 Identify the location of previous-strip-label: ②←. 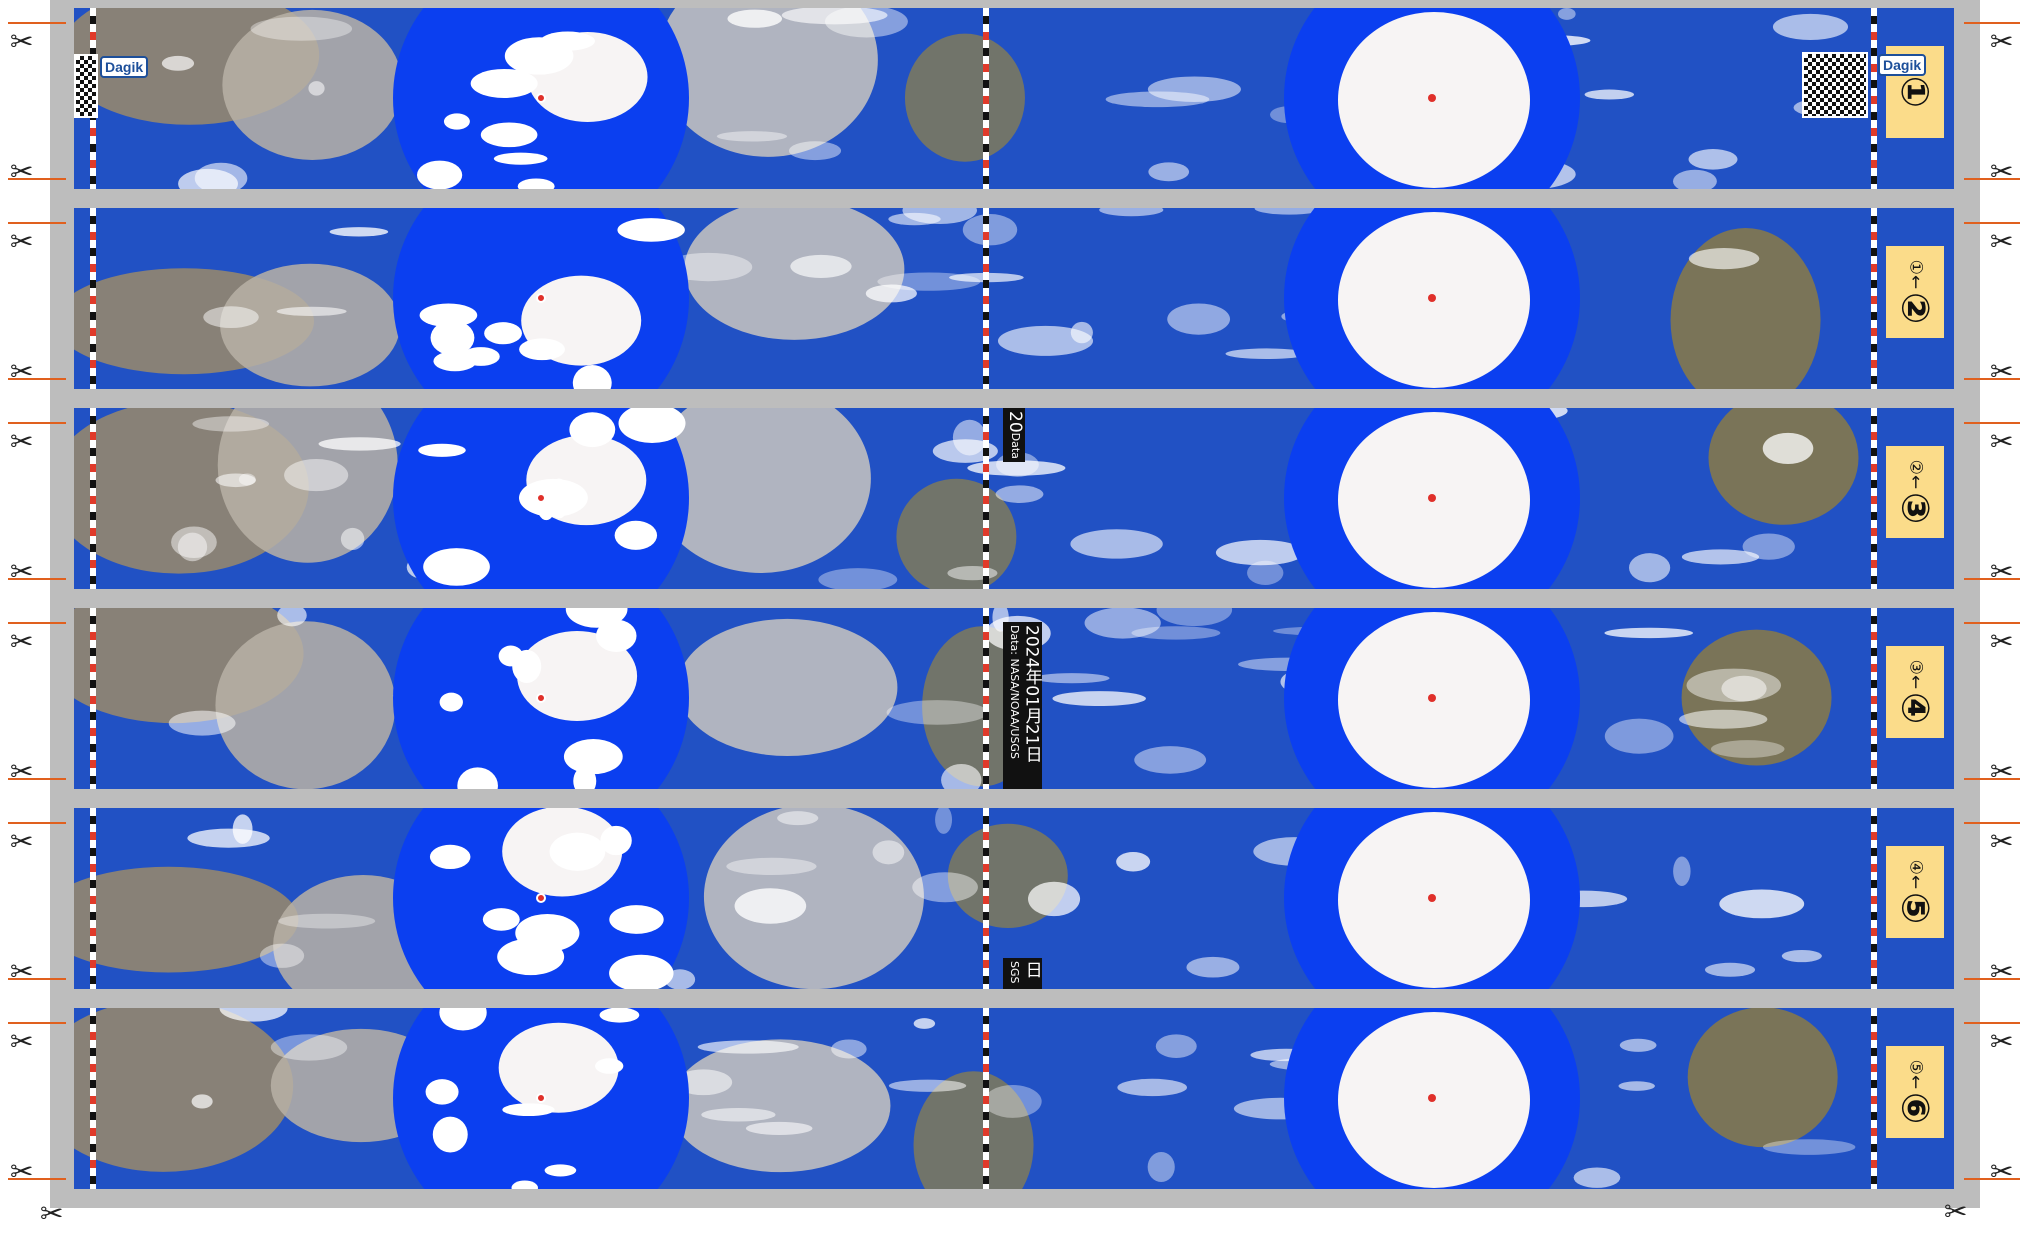
(1915, 474).